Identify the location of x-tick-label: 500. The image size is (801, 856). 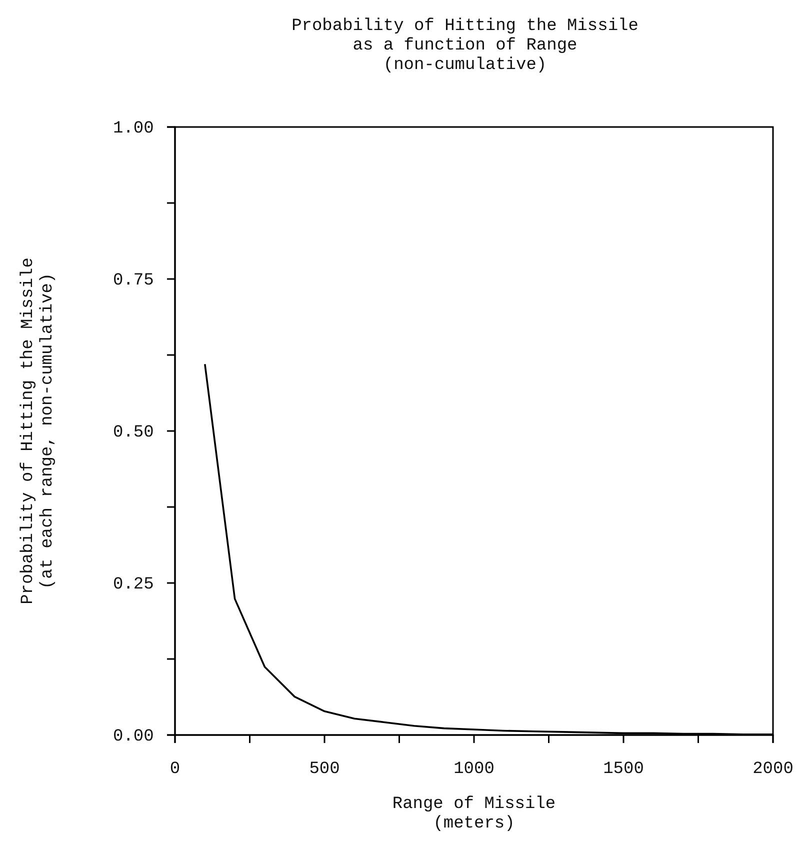
(324, 770).